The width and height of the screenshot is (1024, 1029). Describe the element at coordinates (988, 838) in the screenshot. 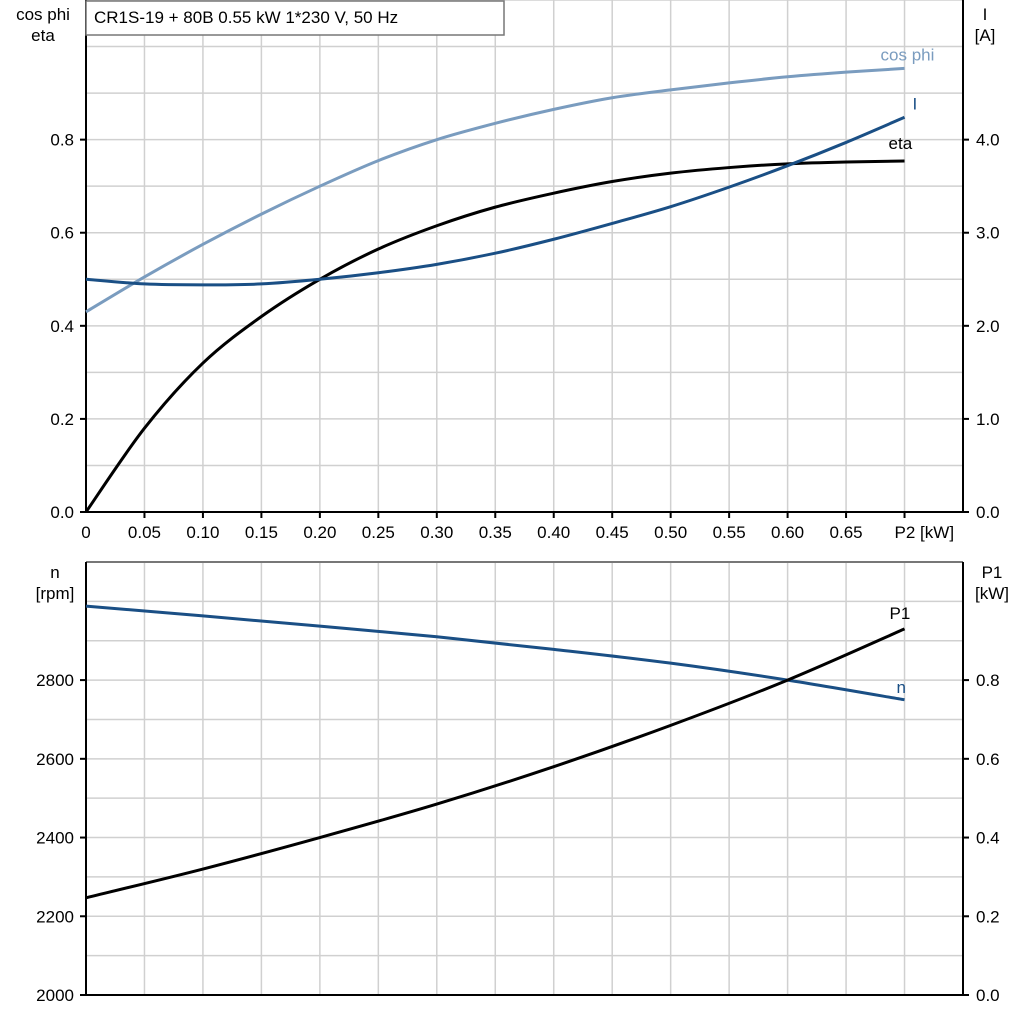

I see `y-right-tick-label: 0.4` at that location.